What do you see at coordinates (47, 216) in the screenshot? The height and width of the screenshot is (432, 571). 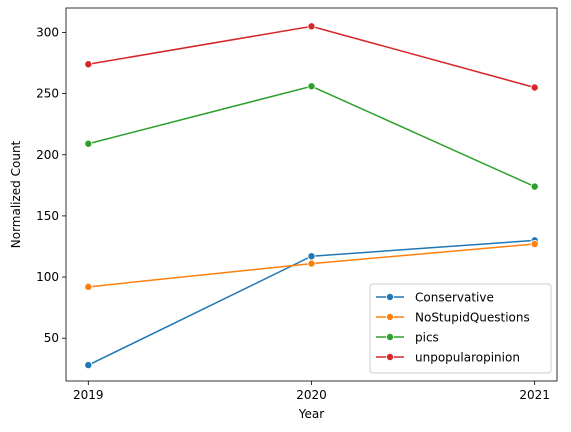 I see `y-tick-label: 150` at bounding box center [47, 216].